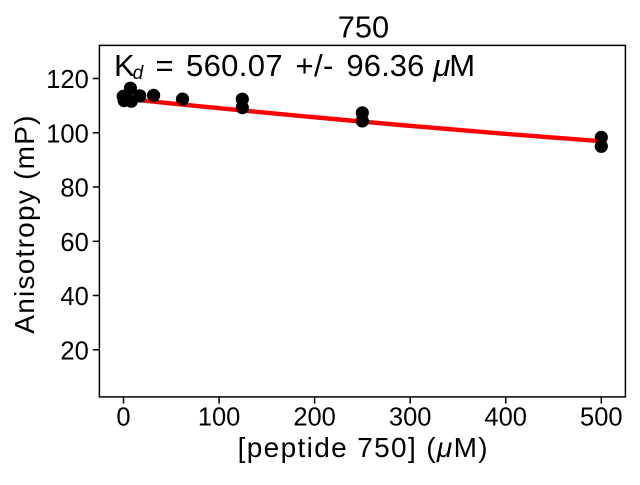 The image size is (640, 485). What do you see at coordinates (74, 351) in the screenshot?
I see `svg-text: 20` at bounding box center [74, 351].